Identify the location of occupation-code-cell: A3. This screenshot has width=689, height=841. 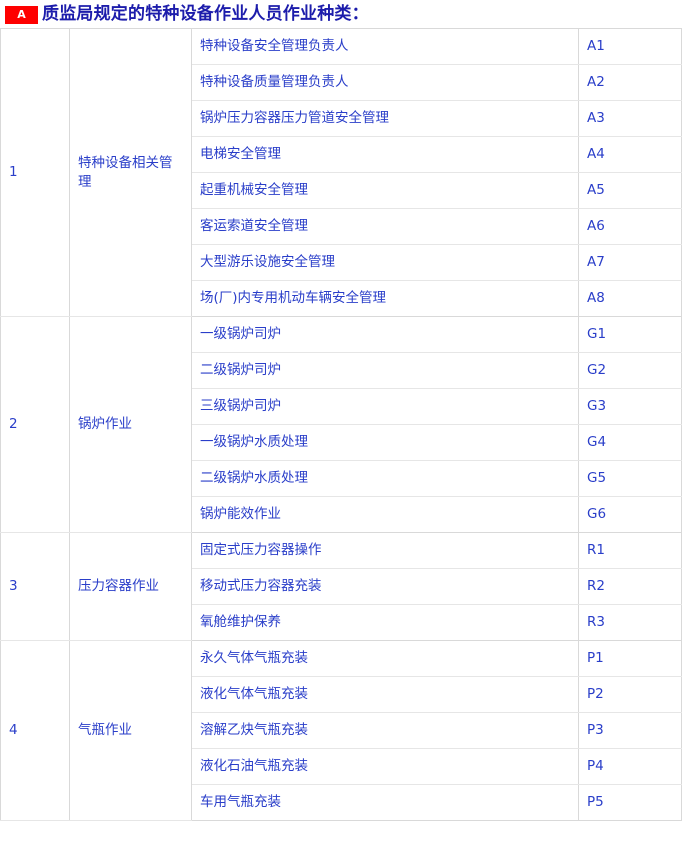
(630, 118).